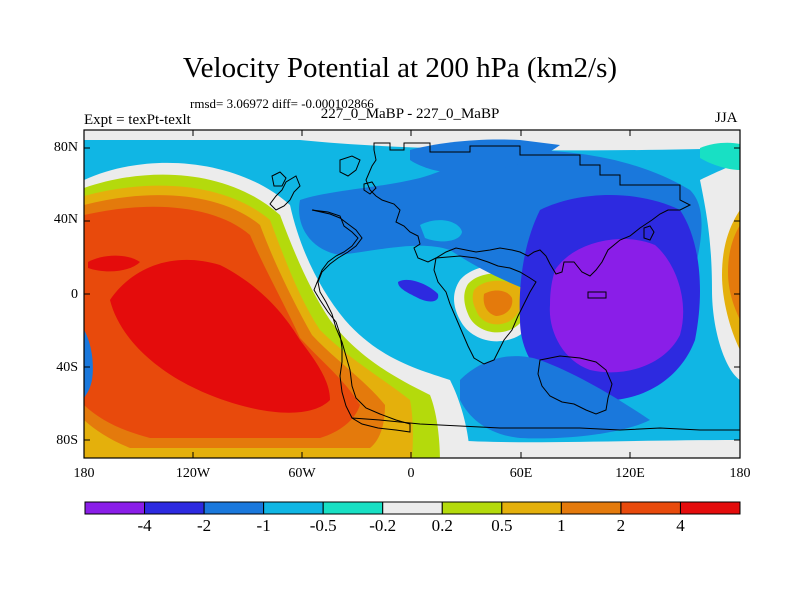  Describe the element at coordinates (720, 156) in the screenshot. I see `contour-neg-ne-corner` at that location.